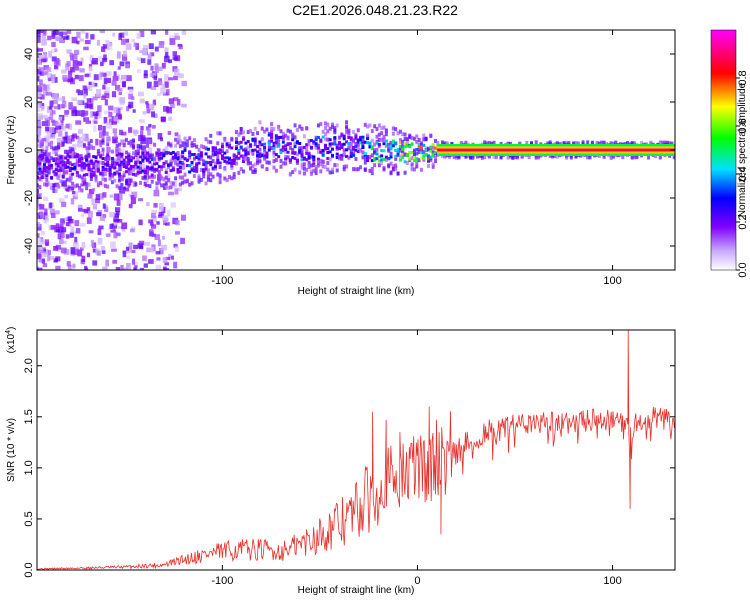  What do you see at coordinates (723, 150) in the screenshot?
I see `colorbar-gradient` at bounding box center [723, 150].